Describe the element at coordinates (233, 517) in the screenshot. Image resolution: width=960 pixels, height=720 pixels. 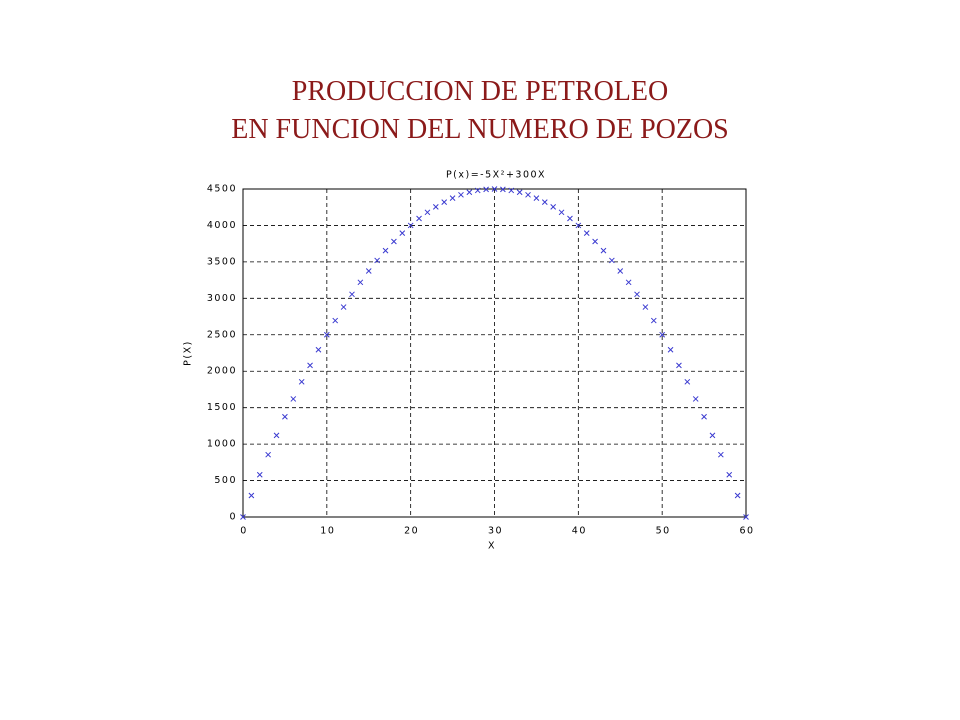
I see `y-tick-label: 0` at that location.